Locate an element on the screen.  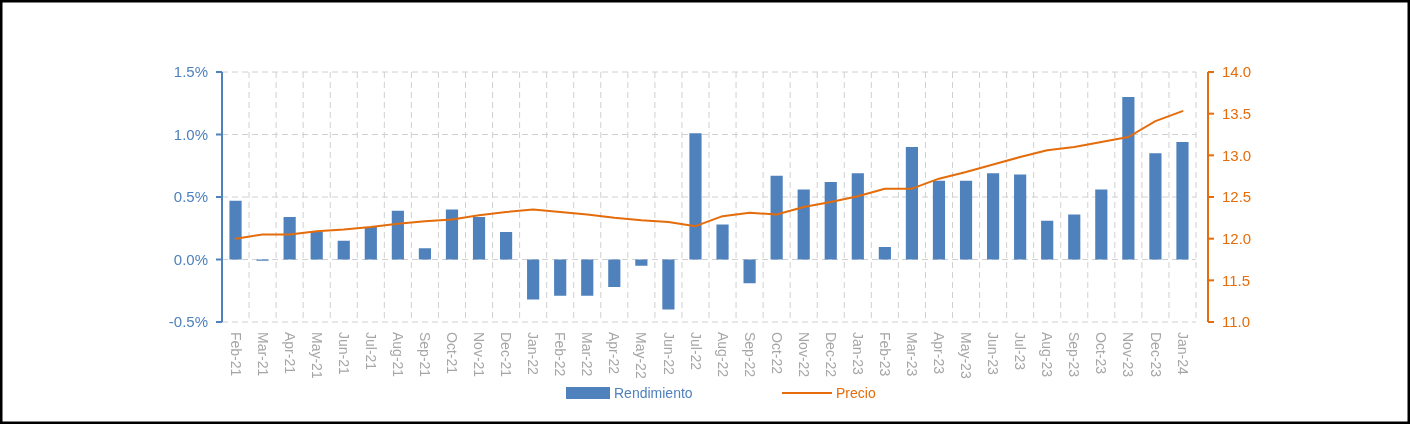
x-tick-label: Mar-22 is located at coordinates (587, 354).